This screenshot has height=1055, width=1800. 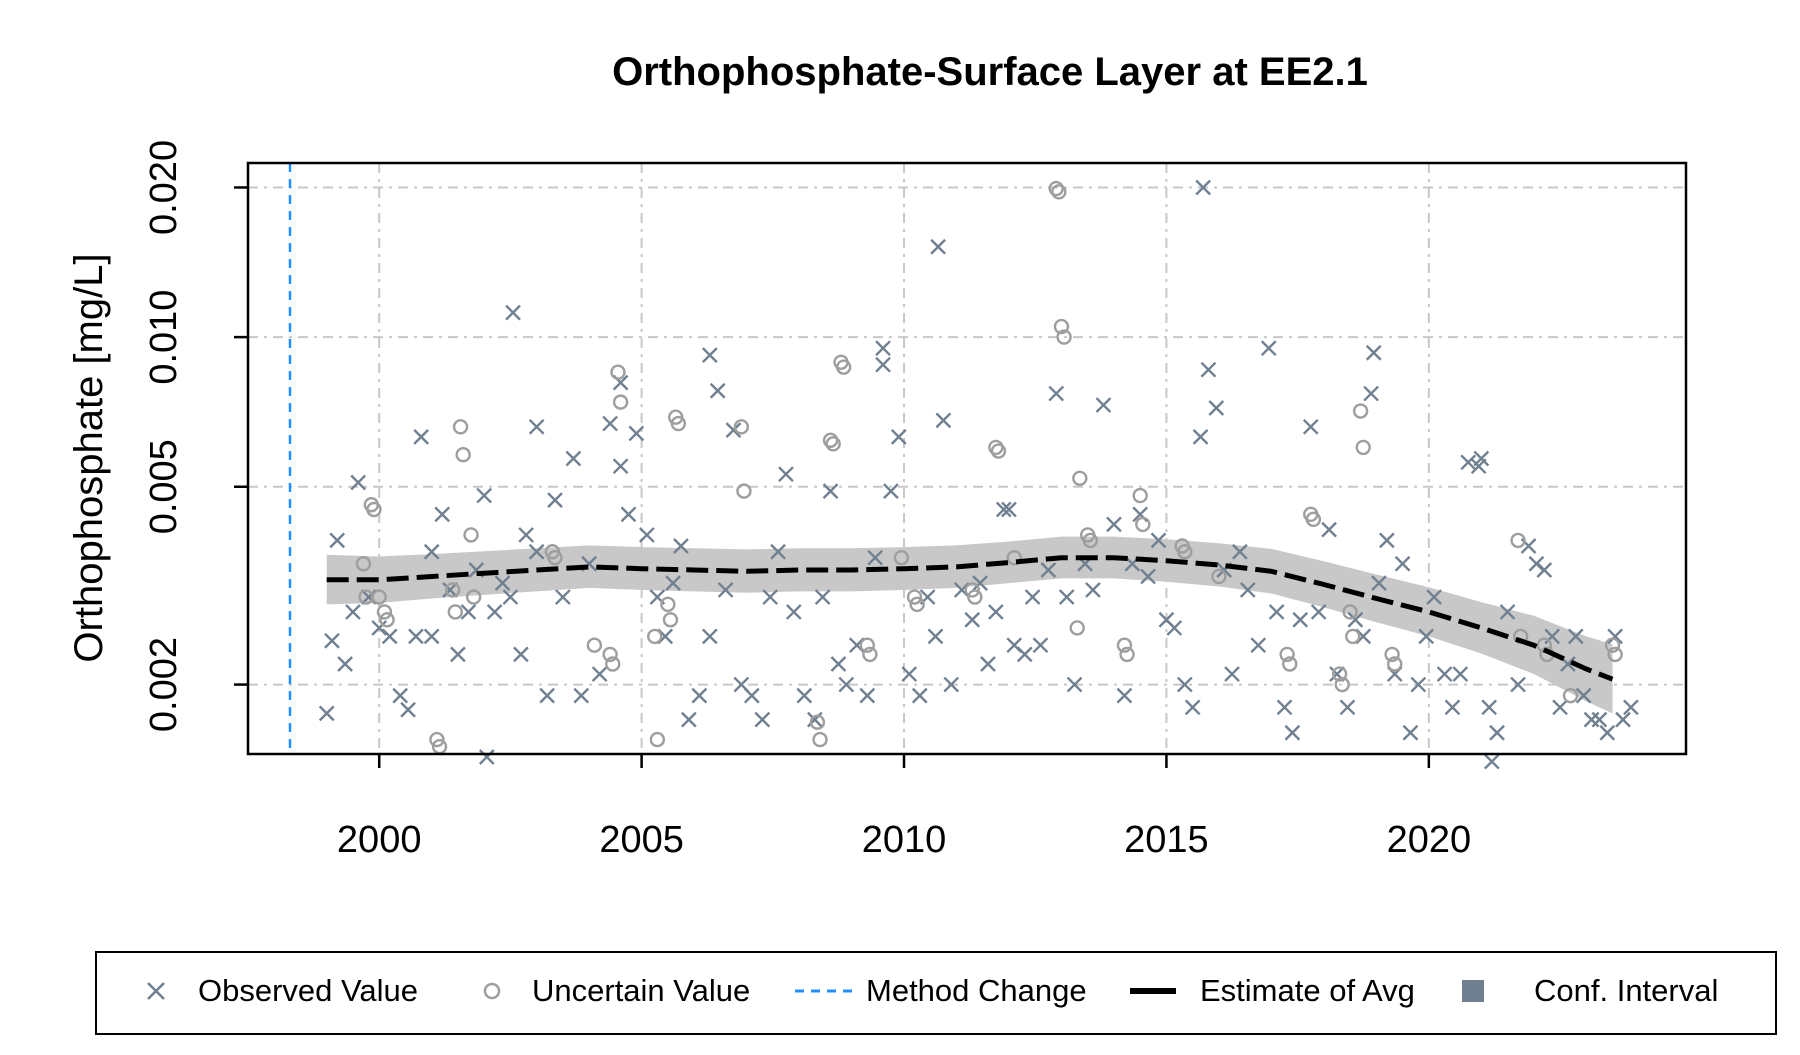 What do you see at coordinates (976, 990) in the screenshot?
I see `legend-method-change-label: Method Change` at bounding box center [976, 990].